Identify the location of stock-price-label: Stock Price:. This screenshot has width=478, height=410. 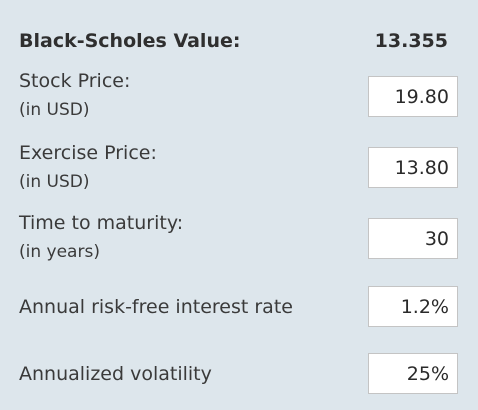
(75, 81).